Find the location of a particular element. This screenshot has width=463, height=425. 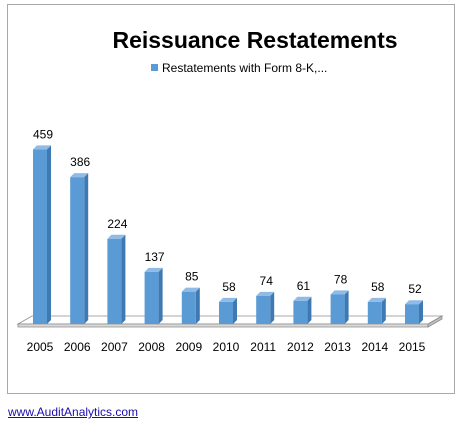

bar-front-2006 is located at coordinates (77, 250).